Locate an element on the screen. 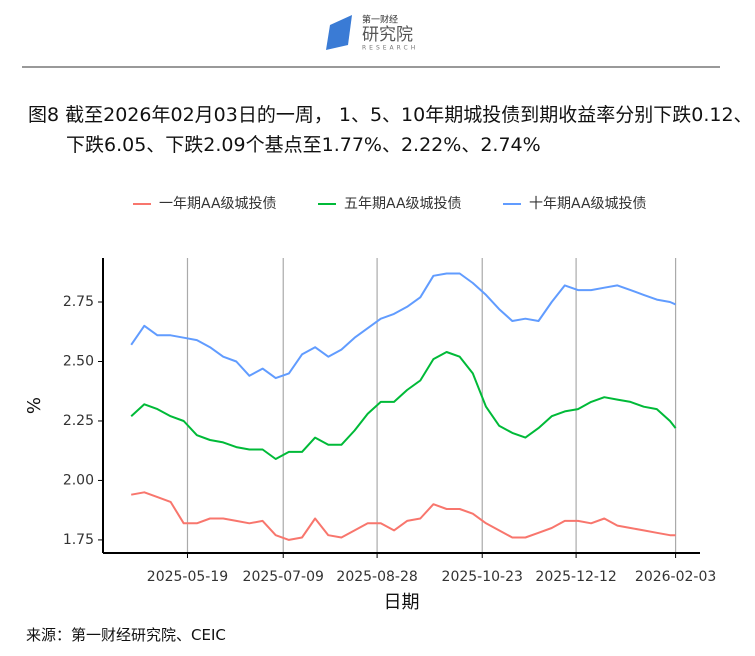 The height and width of the screenshot is (656, 755). x-tick-label: 2025-07-09 is located at coordinates (283, 577).